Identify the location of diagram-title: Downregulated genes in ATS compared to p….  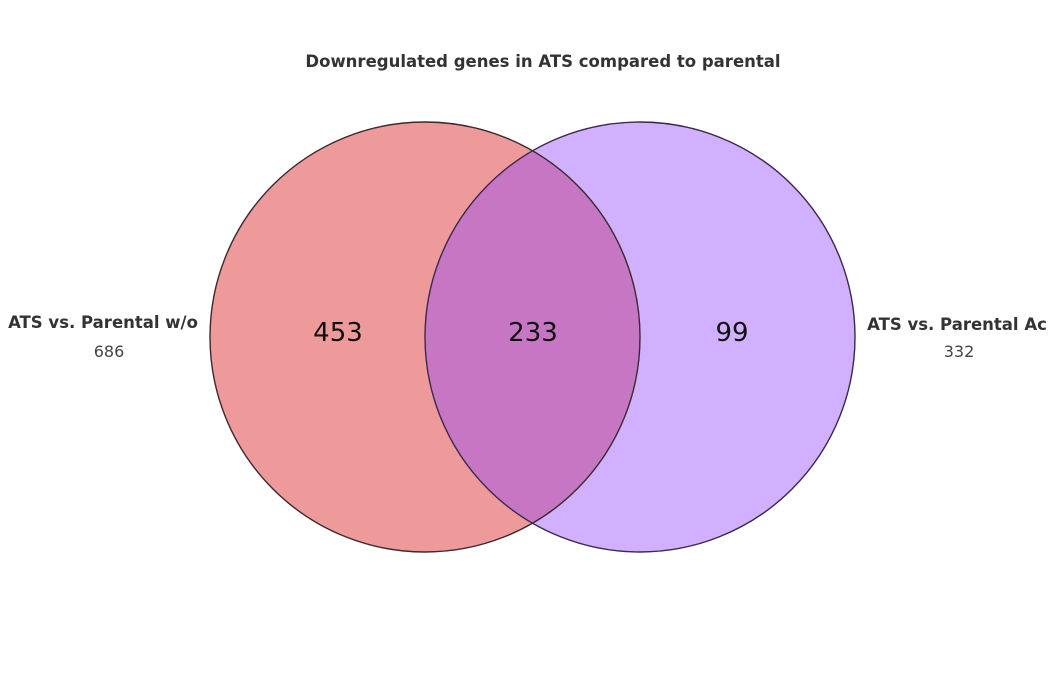
(542, 61).